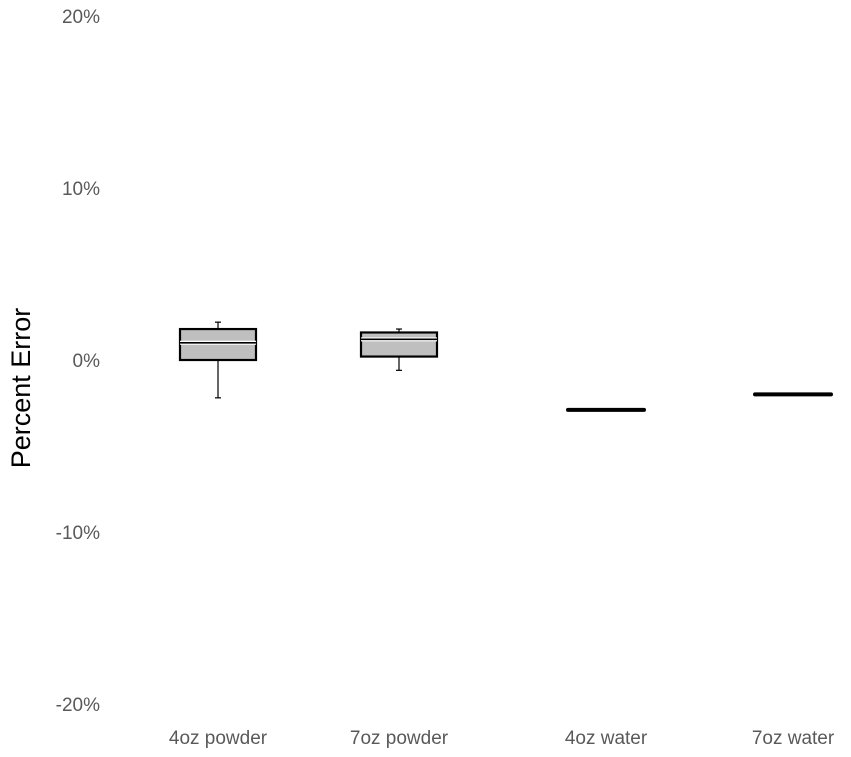  I want to click on y-axis-title: Percent Error, so click(21, 388).